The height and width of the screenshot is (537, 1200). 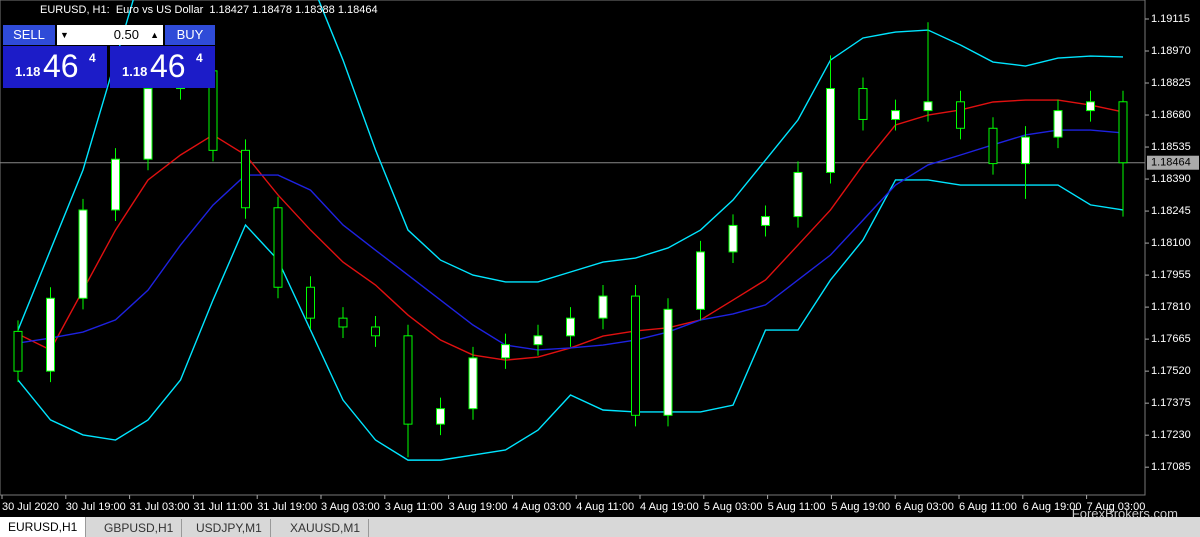 I want to click on x-tick-label: 5 Aug 03:00, so click(x=733, y=507).